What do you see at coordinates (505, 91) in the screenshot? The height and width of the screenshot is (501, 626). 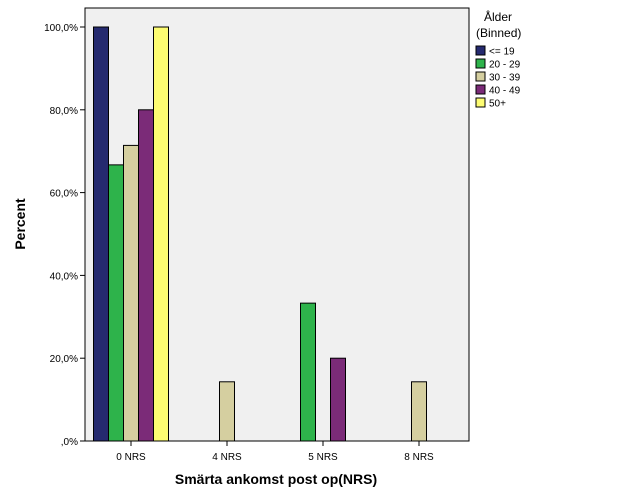 I see `legend-label: 40 - 49` at bounding box center [505, 91].